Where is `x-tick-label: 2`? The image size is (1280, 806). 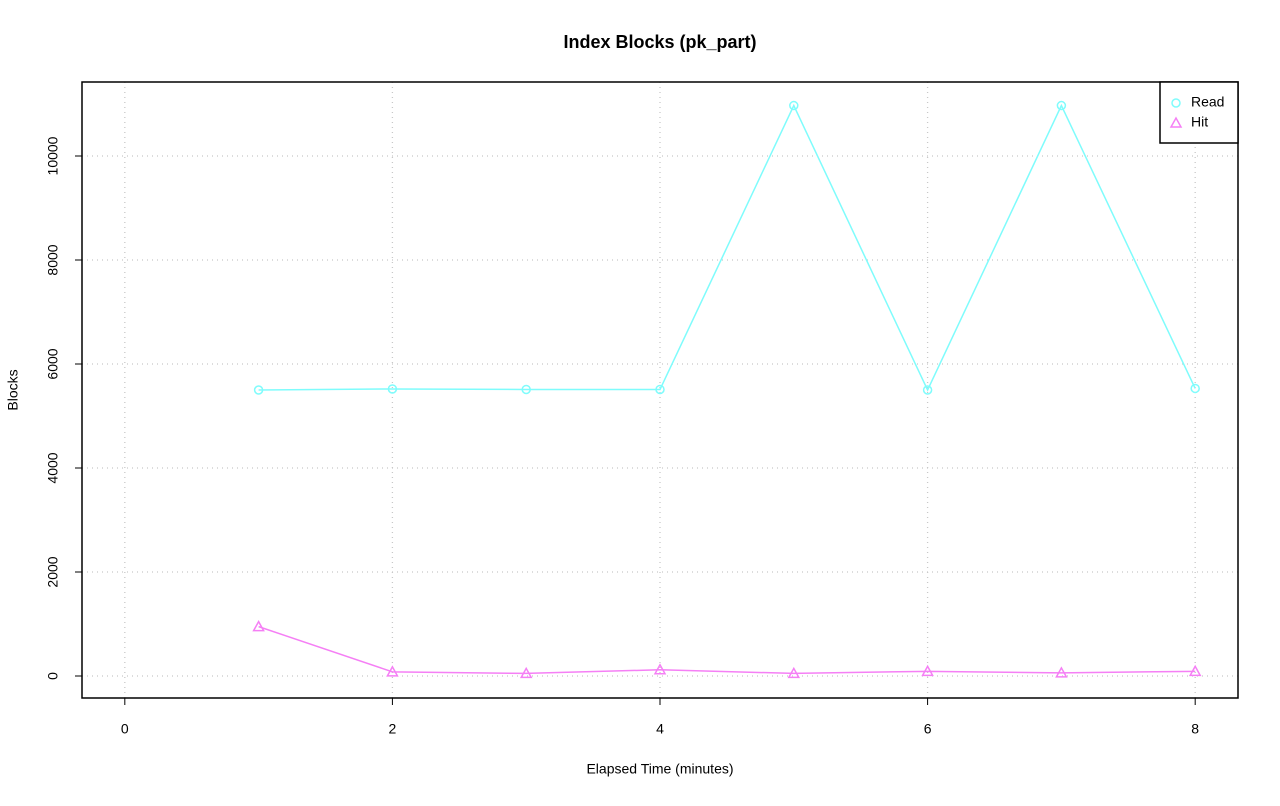 x-tick-label: 2 is located at coordinates (393, 729).